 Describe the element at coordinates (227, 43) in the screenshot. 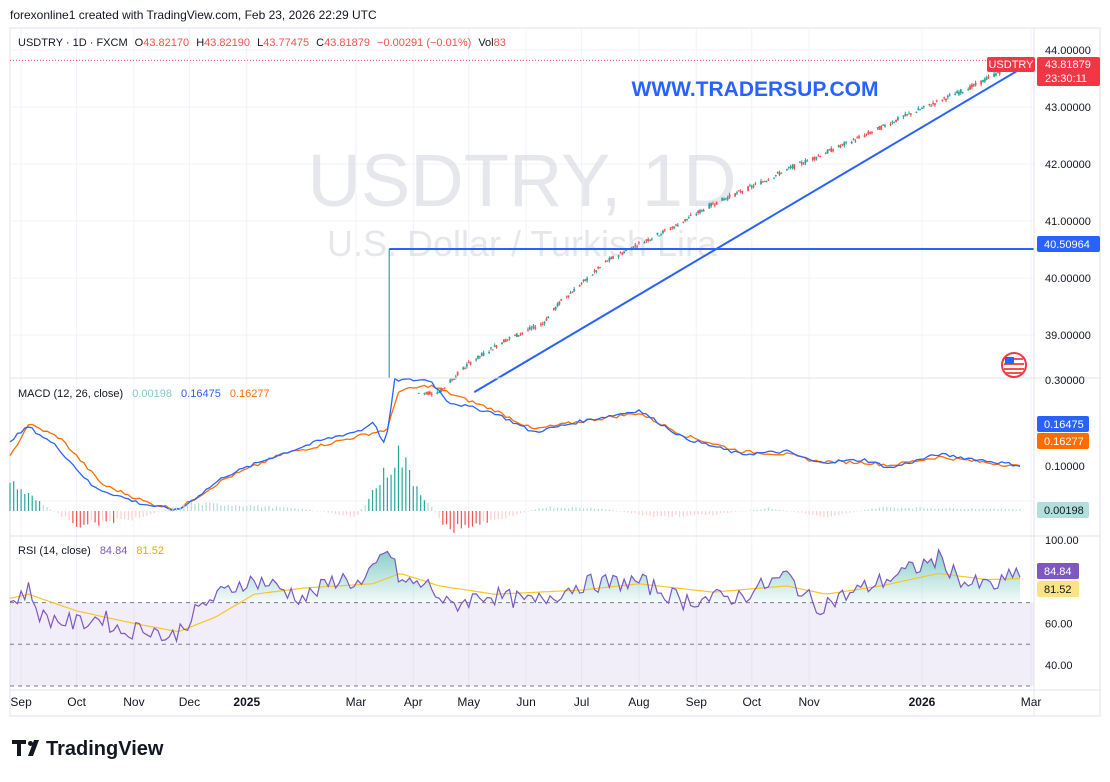

I see `legend-h-value: 43.82190` at that location.